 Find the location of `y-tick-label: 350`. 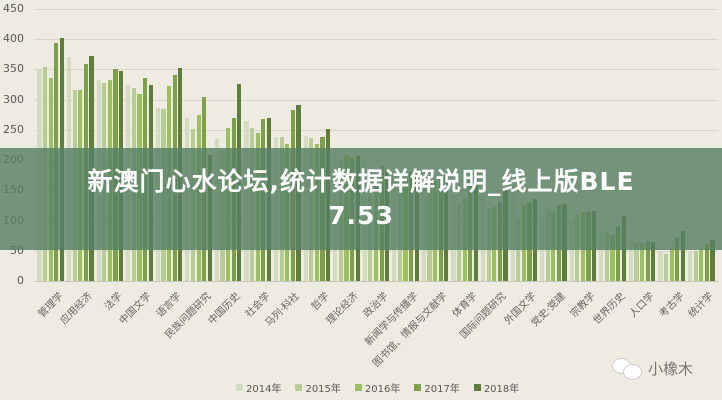

y-tick-label: 350 is located at coordinates (13, 69).